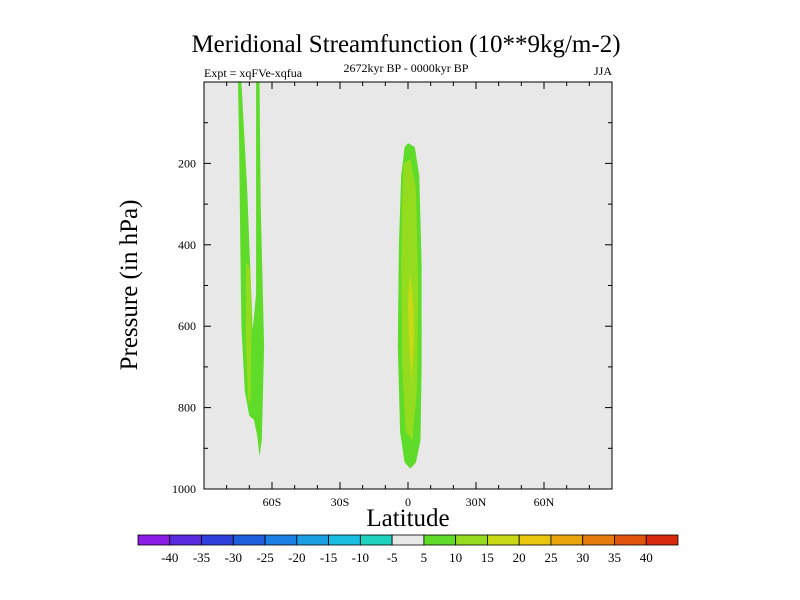  Describe the element at coordinates (614, 557) in the screenshot. I see `colorbar-label: 35` at that location.